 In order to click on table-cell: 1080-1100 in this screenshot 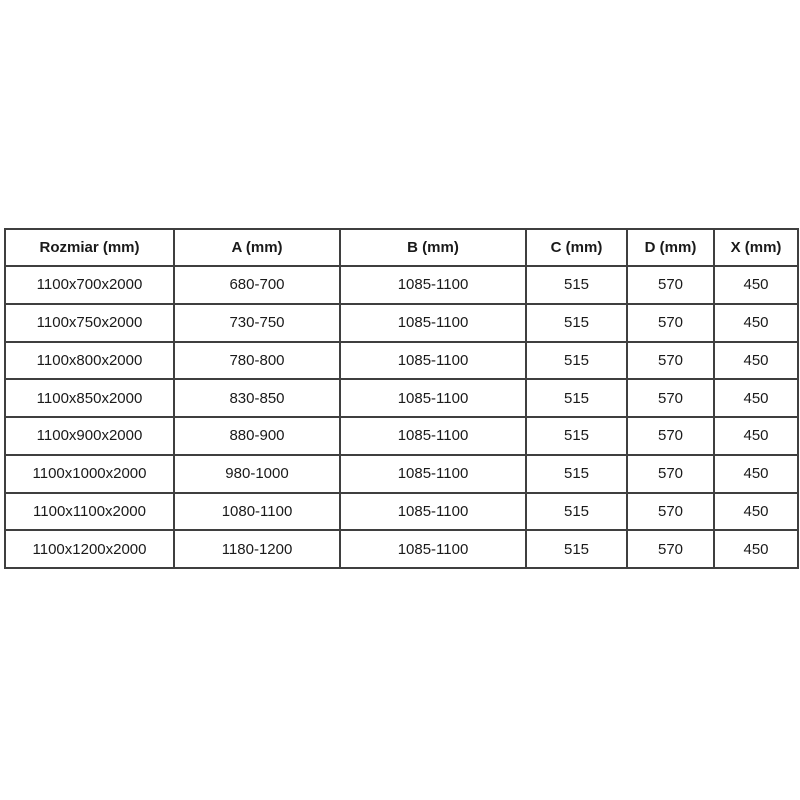, I will do `click(257, 511)`.